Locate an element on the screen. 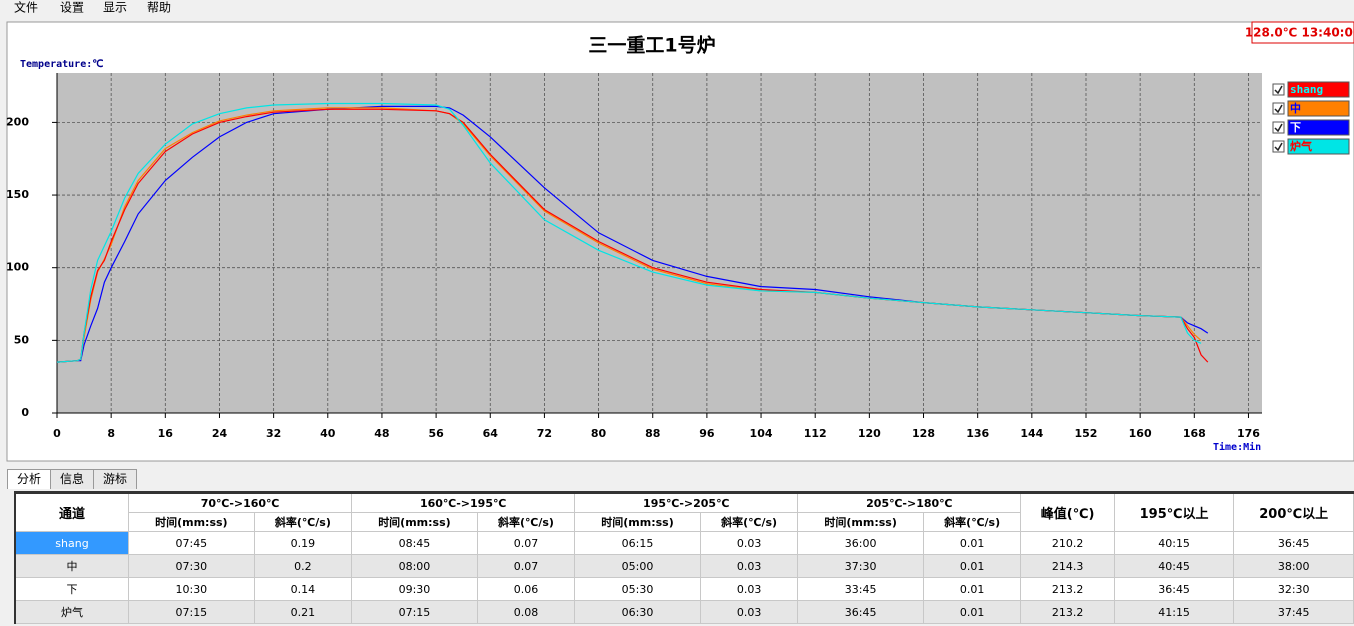 The width and height of the screenshot is (1354, 626). header-cell: 峰值(℃) is located at coordinates (1067, 512).